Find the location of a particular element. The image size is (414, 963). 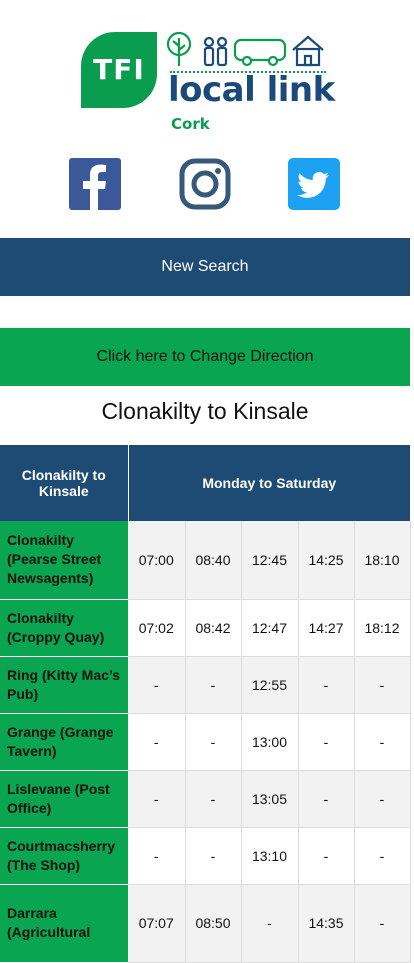

departure-time: 14:25 is located at coordinates (326, 560).